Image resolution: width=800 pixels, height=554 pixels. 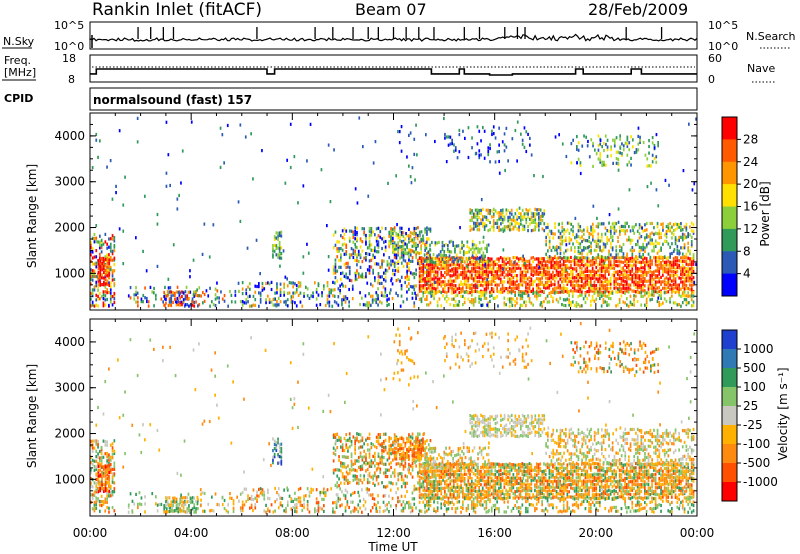 What do you see at coordinates (69, 273) in the screenshot?
I see `y-tick-label: 1000` at bounding box center [69, 273].